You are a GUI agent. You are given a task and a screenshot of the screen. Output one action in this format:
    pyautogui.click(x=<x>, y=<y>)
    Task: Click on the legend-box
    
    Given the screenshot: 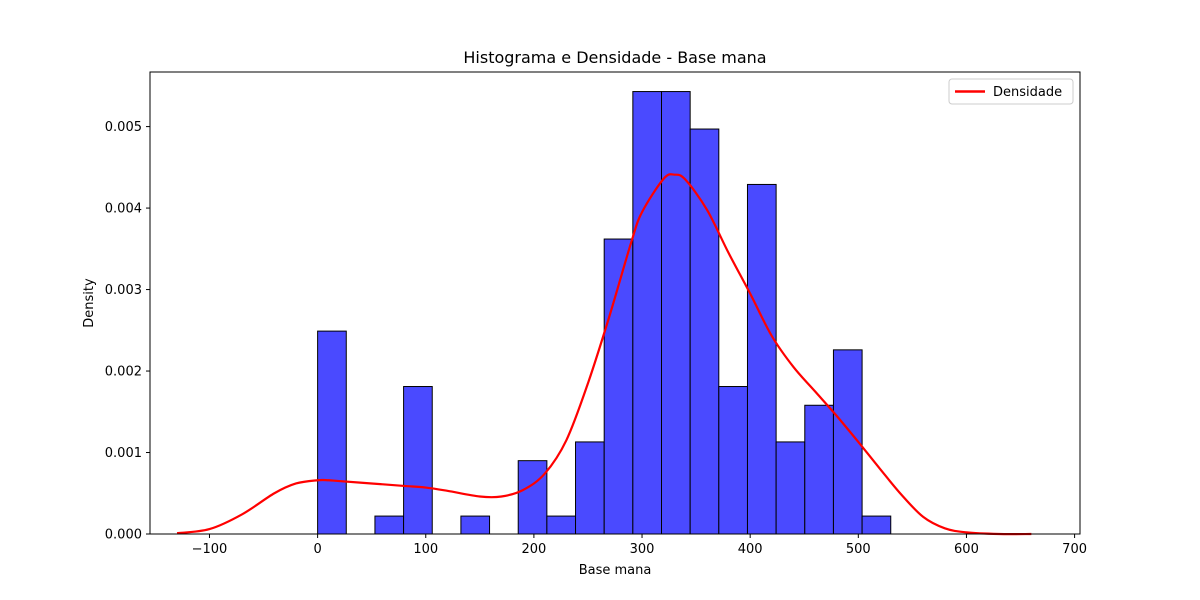 What is the action you would take?
    pyautogui.click(x=1011, y=91)
    